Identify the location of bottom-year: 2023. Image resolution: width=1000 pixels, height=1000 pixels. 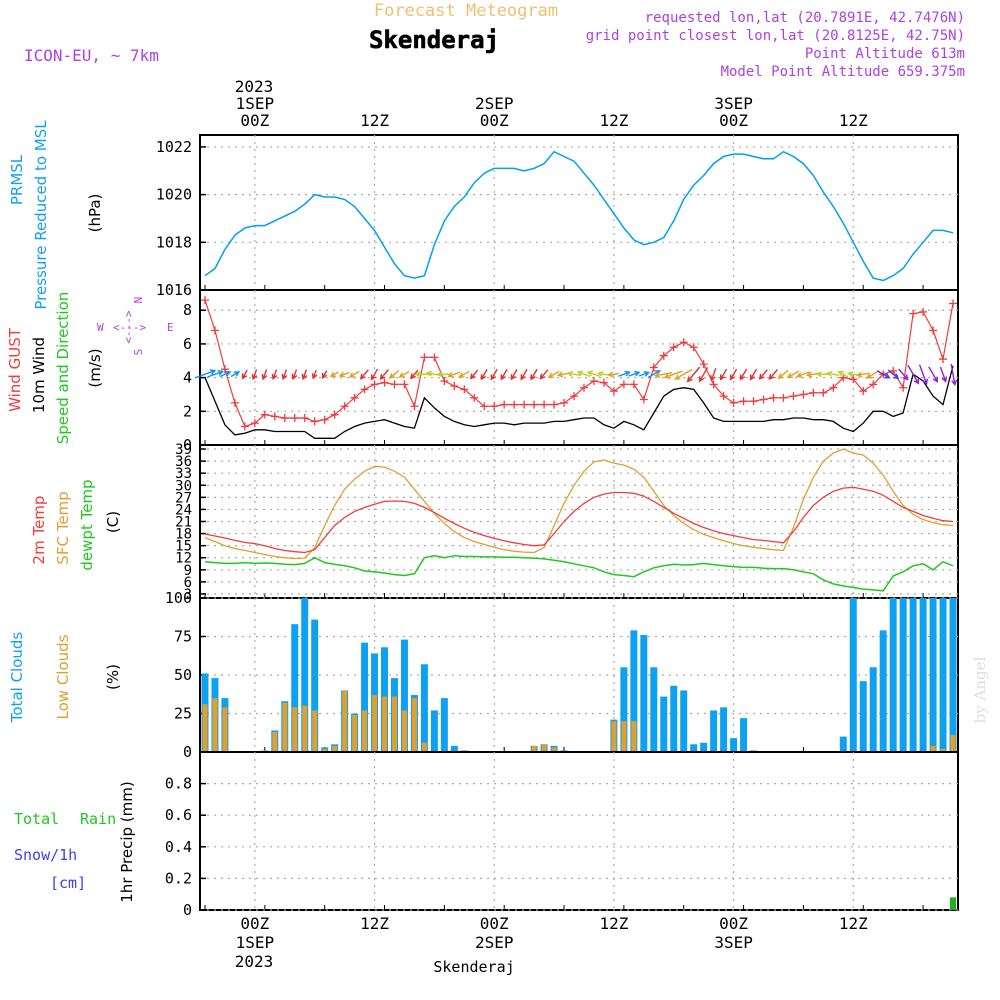
(254, 961).